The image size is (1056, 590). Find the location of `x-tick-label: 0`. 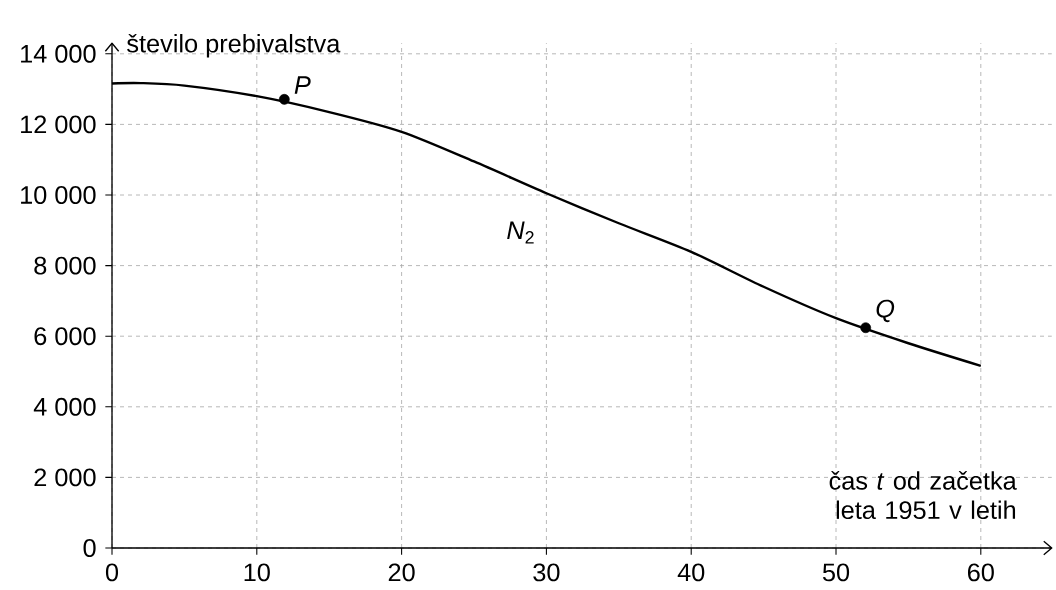

x-tick-label: 0 is located at coordinates (112, 572).